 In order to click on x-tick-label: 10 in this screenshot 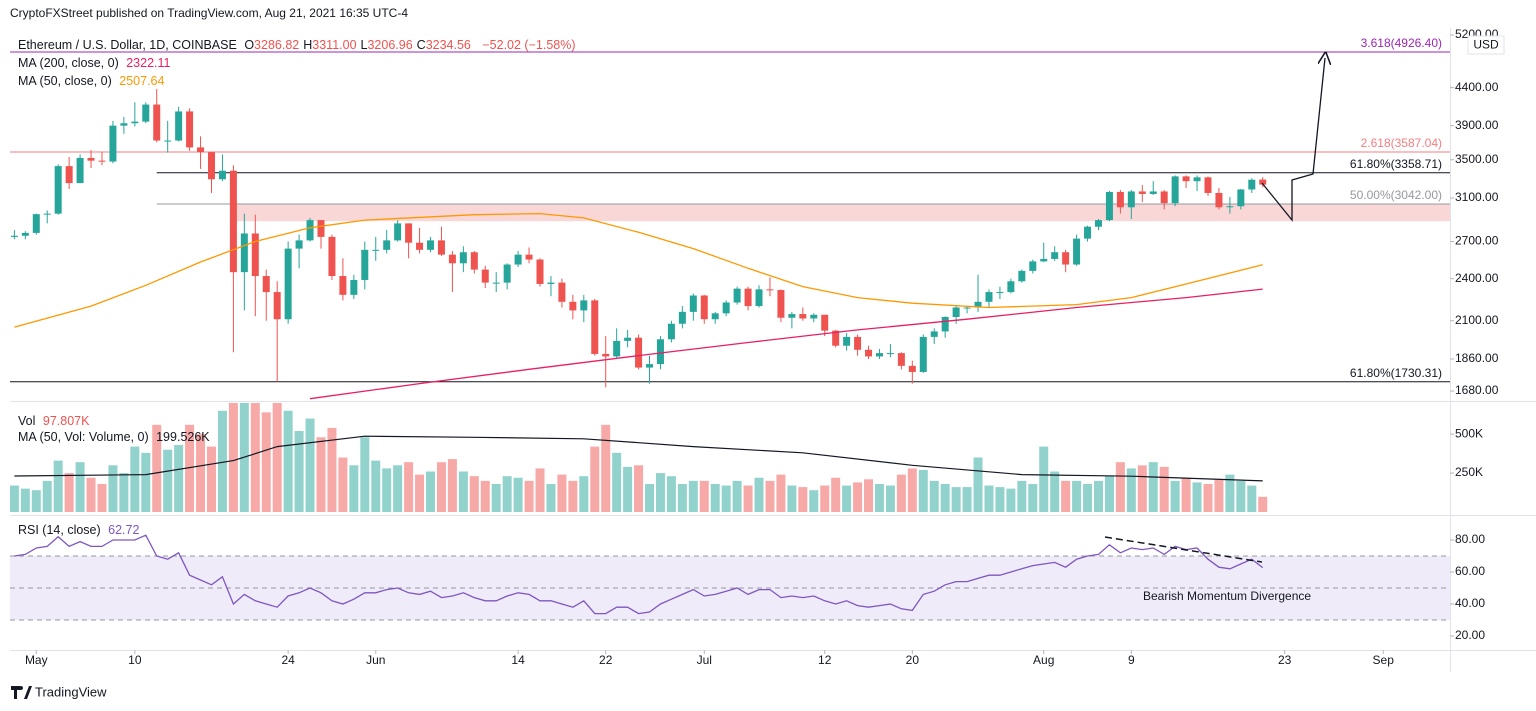, I will do `click(135, 660)`.